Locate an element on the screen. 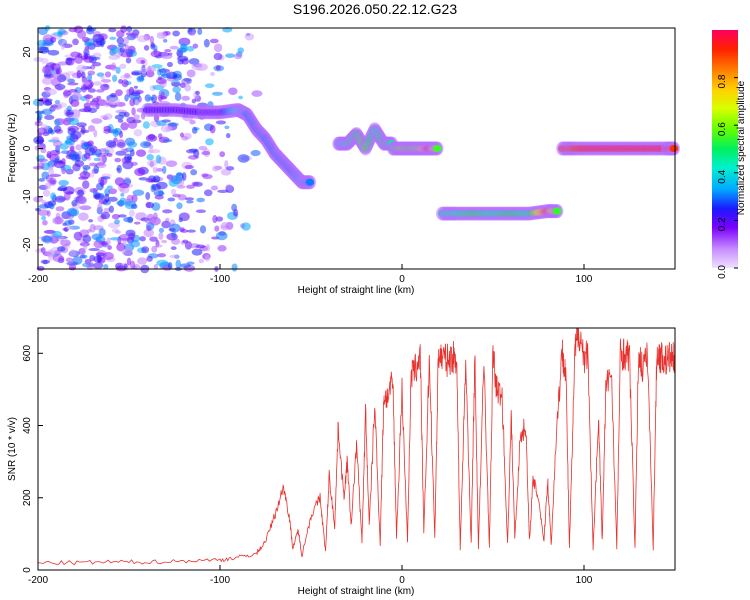  y-tick-label: 0 is located at coordinates (27, 570).